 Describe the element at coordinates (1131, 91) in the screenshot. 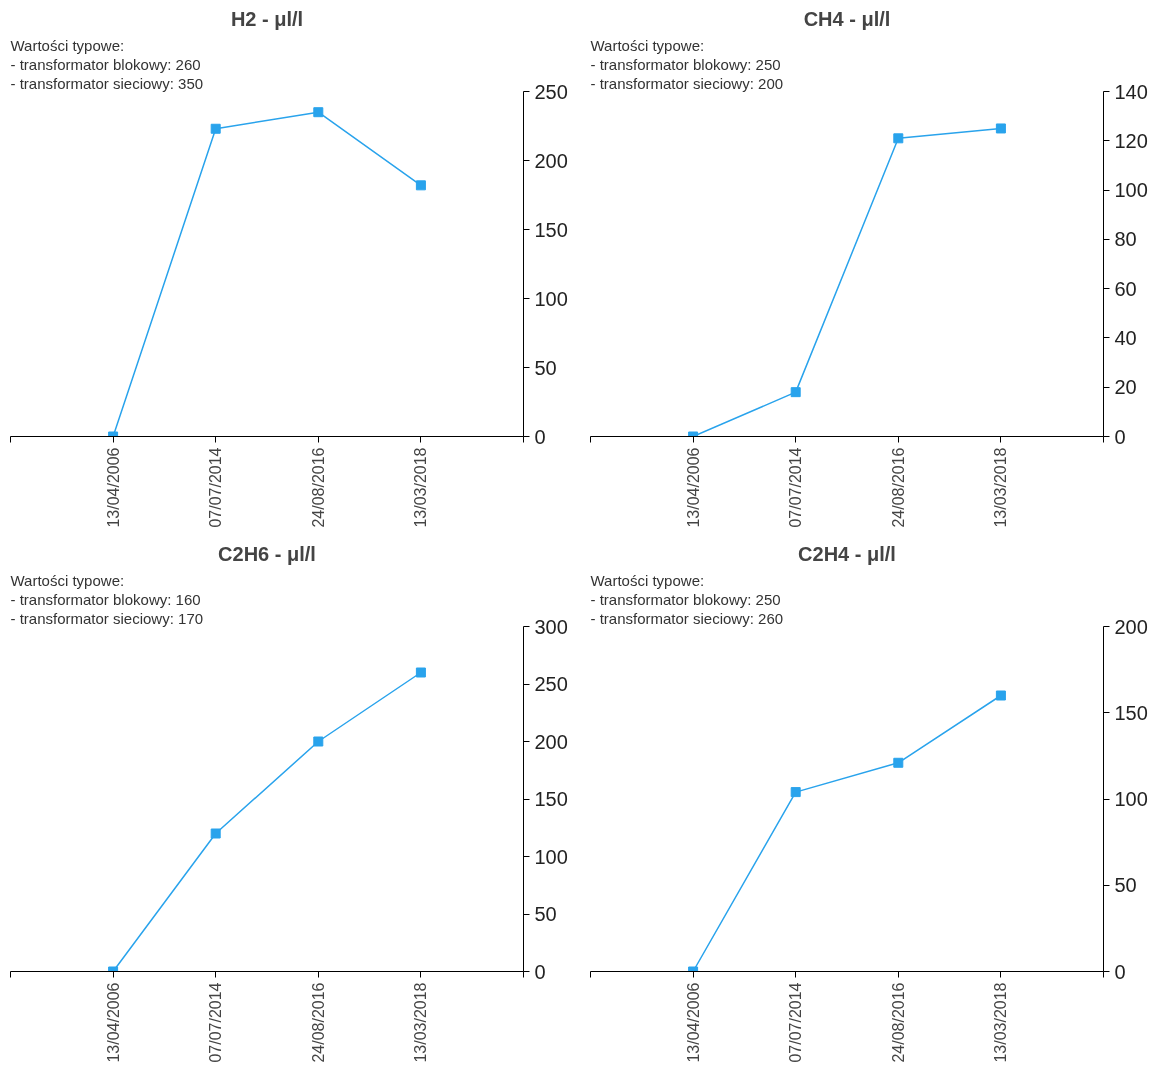

I see `y-tick-label: 140` at that location.